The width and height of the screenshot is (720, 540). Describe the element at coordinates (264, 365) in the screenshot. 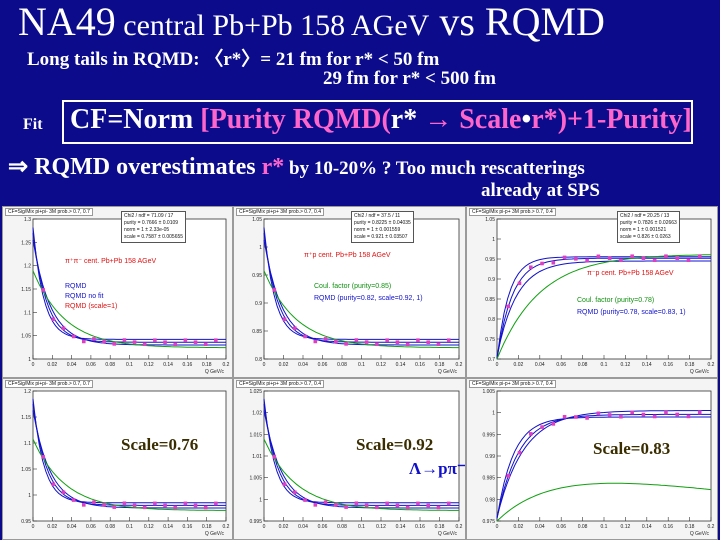

I see `x-tick-label: 0` at that location.